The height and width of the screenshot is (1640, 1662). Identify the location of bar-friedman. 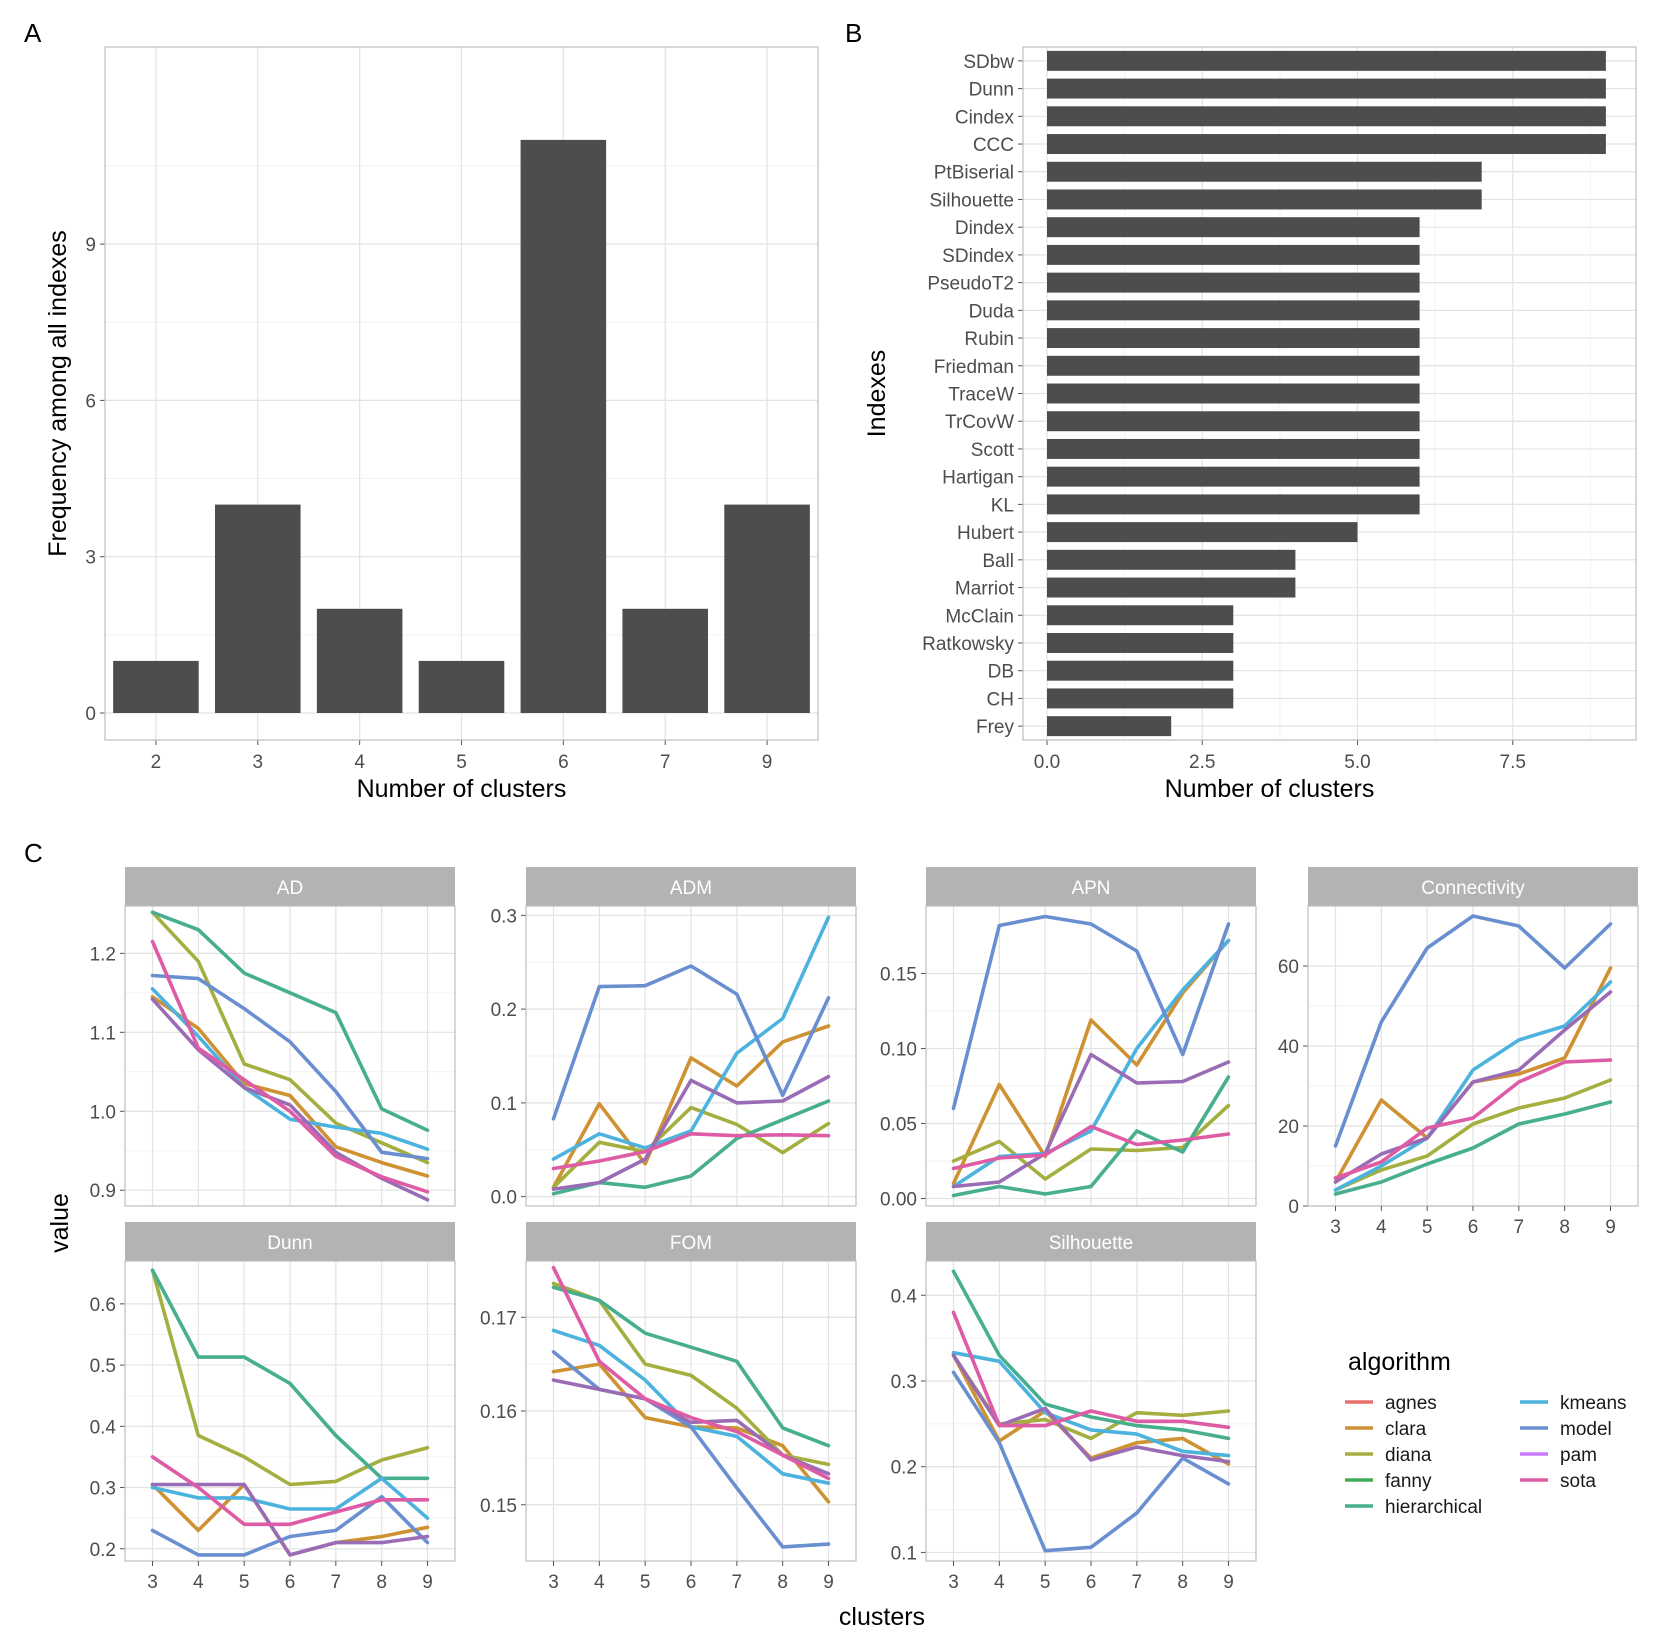
(1233, 365).